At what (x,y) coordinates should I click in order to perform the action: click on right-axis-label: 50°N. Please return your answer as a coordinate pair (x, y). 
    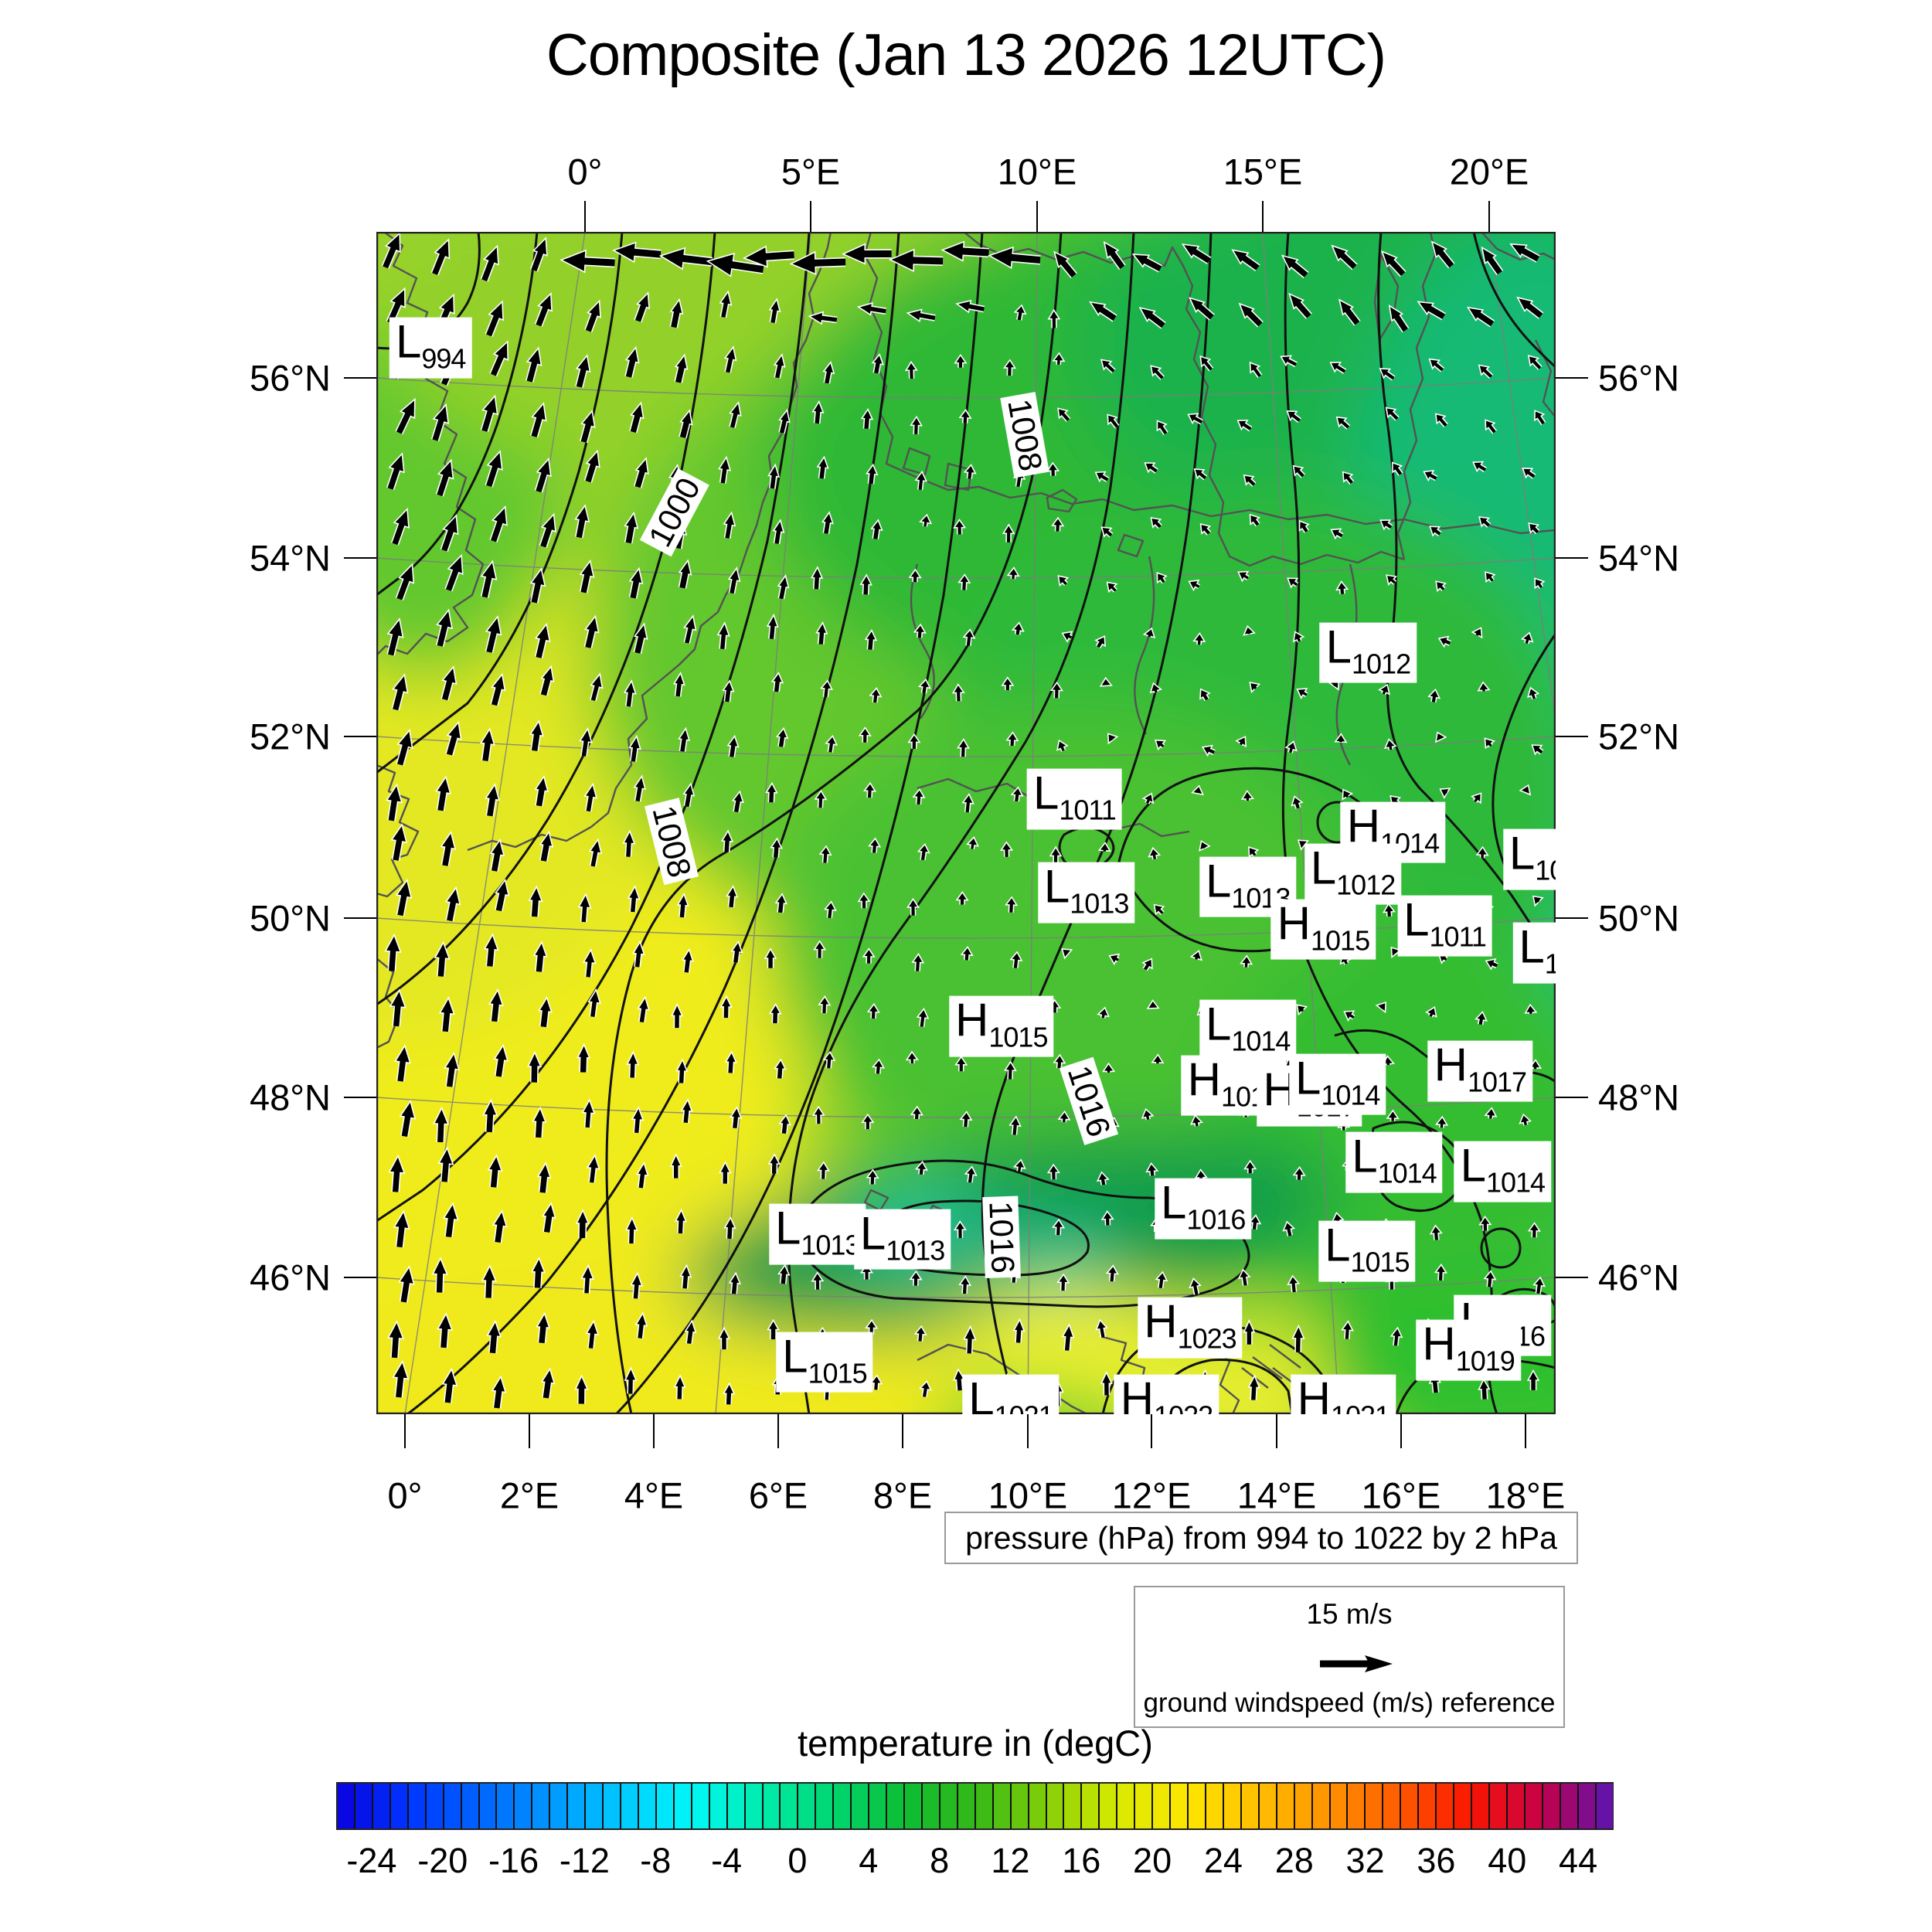
    Looking at the image, I should click on (1639, 918).